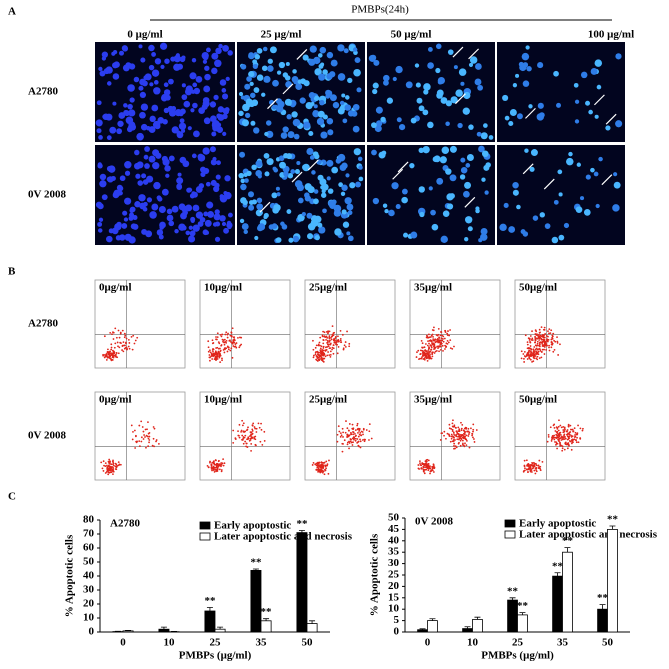 Image resolution: width=669 pixels, height=669 pixels. Describe the element at coordinates (394, 529) in the screenshot. I see `y-tick-label: 45` at that location.